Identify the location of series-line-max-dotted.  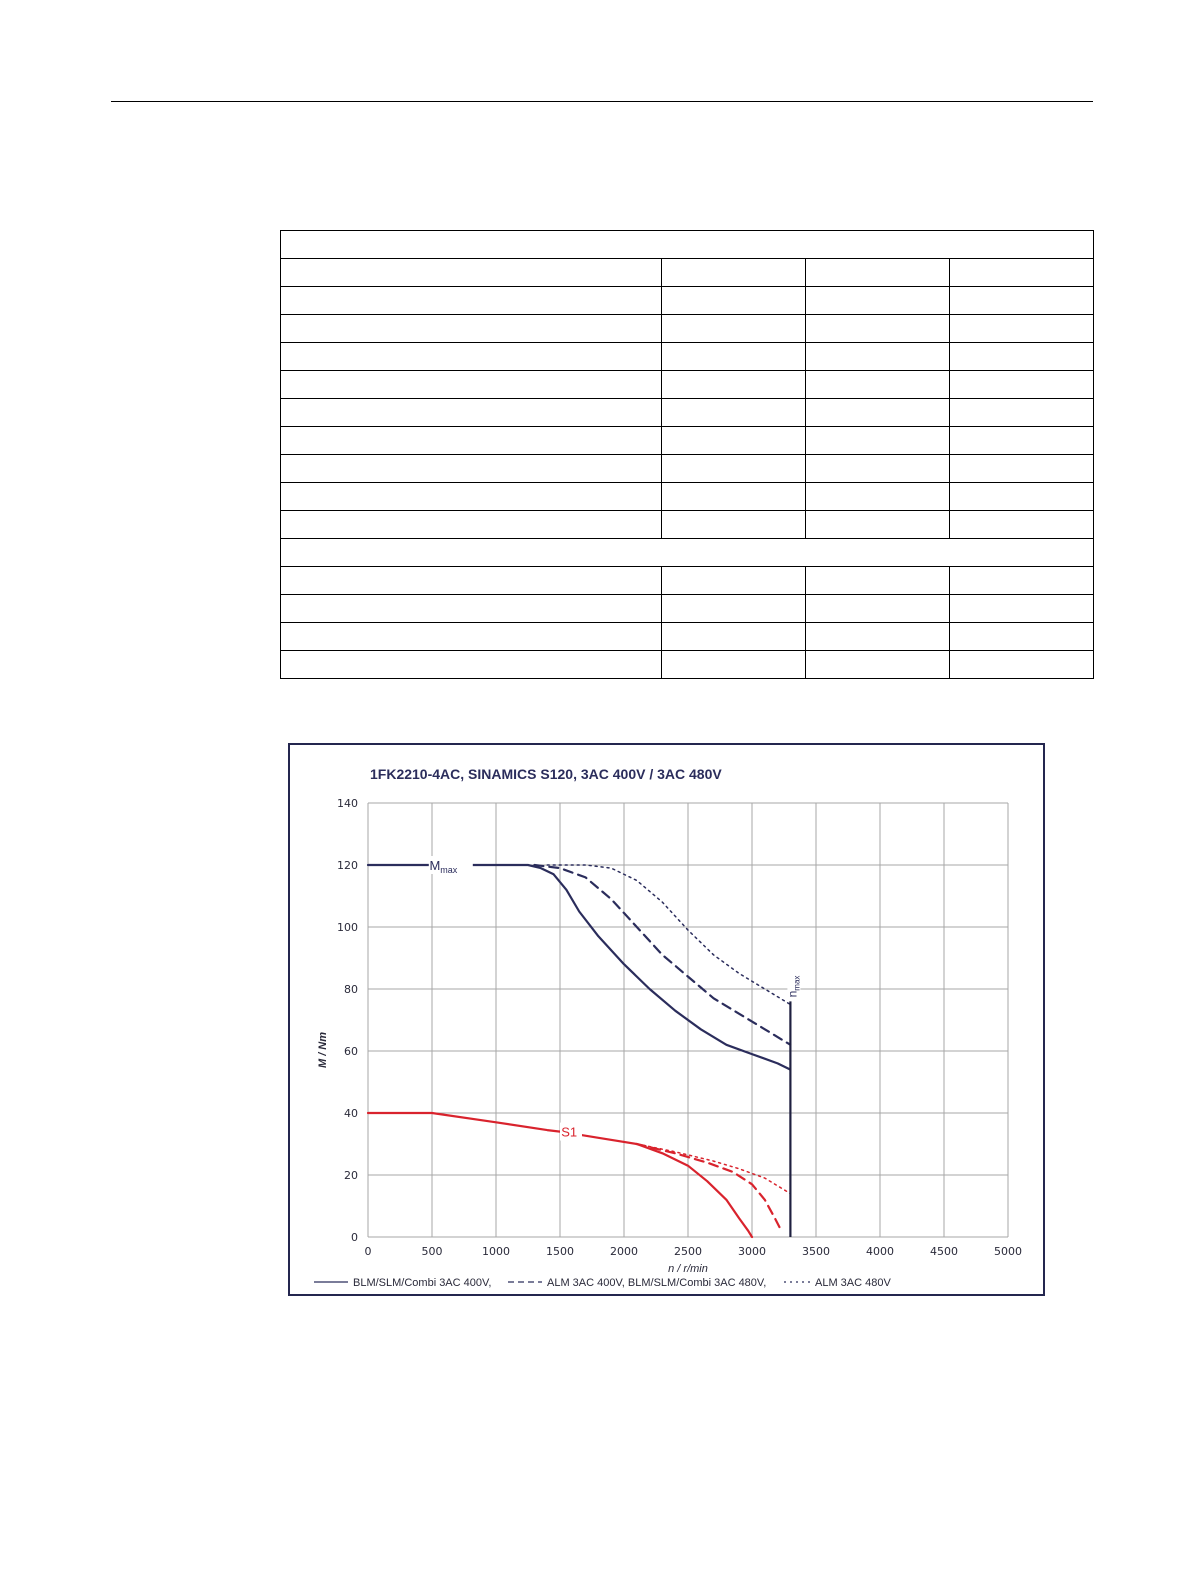
(669, 935).